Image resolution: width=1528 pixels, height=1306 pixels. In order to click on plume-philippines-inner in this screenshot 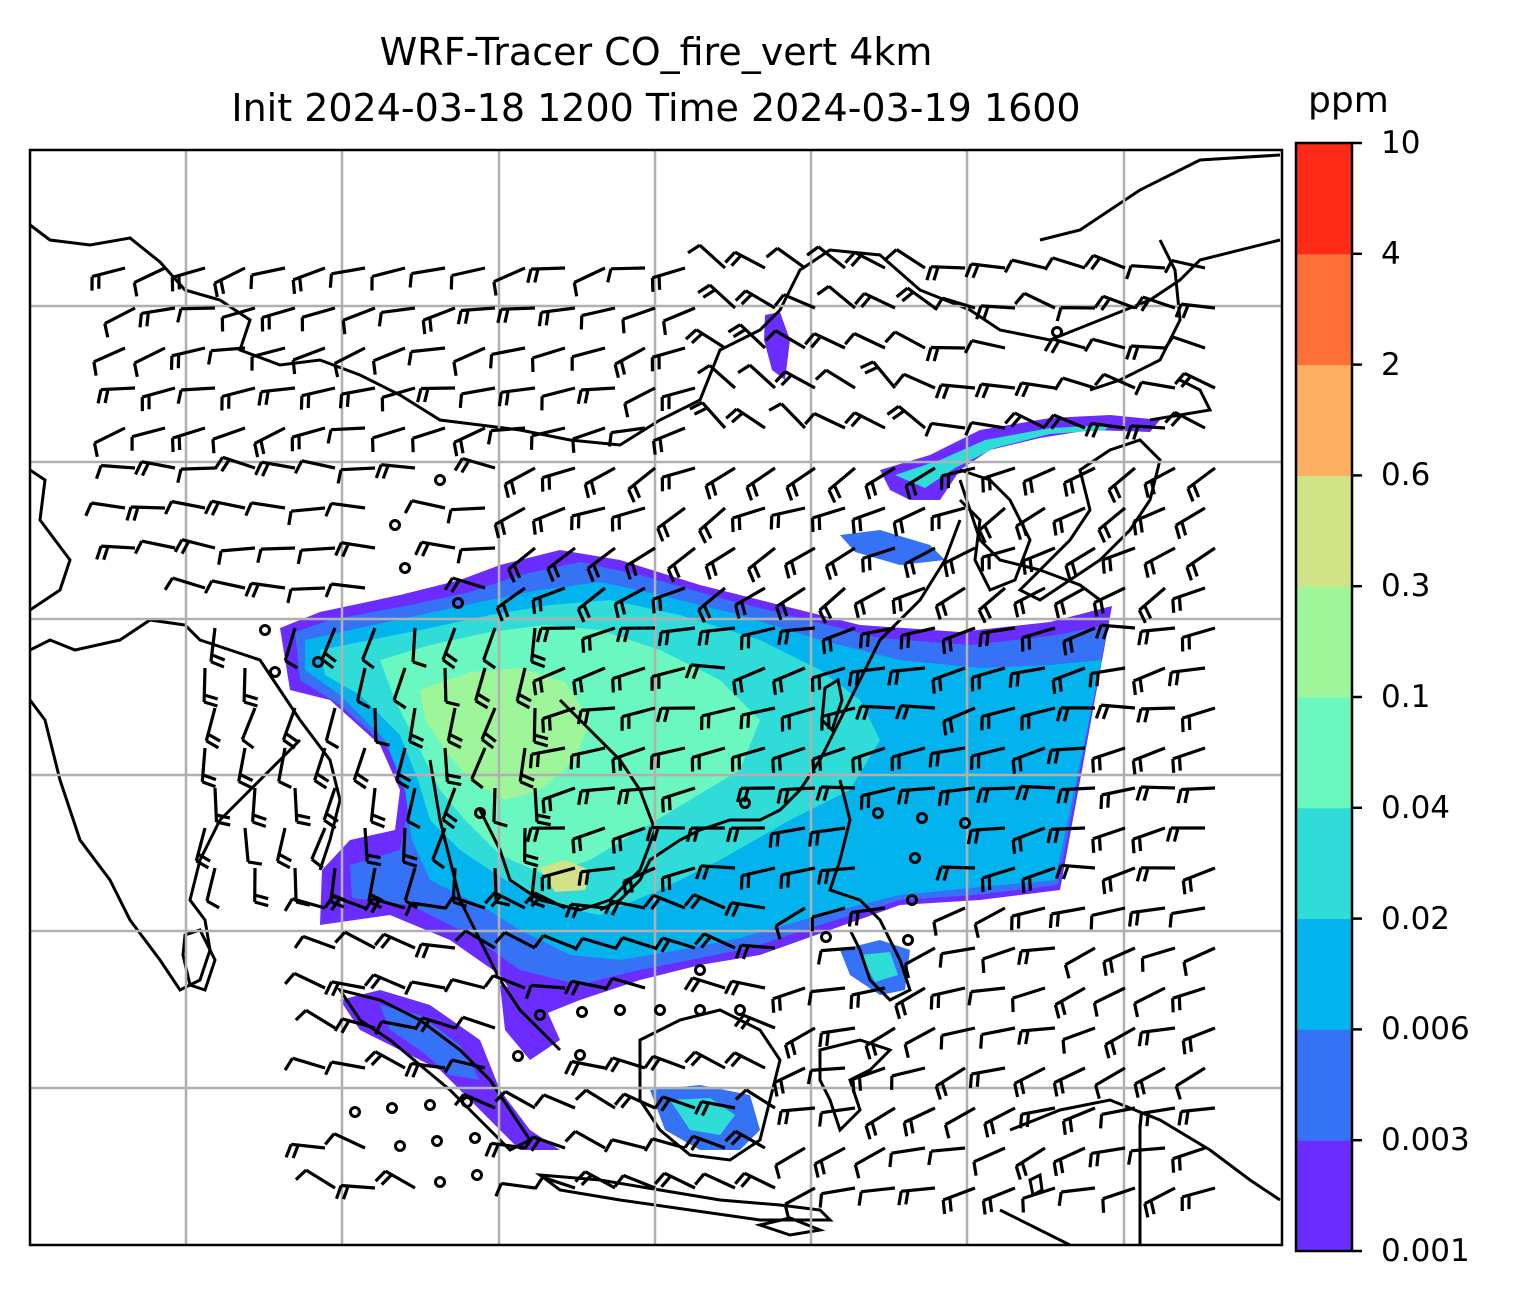, I will do `click(879, 967)`.